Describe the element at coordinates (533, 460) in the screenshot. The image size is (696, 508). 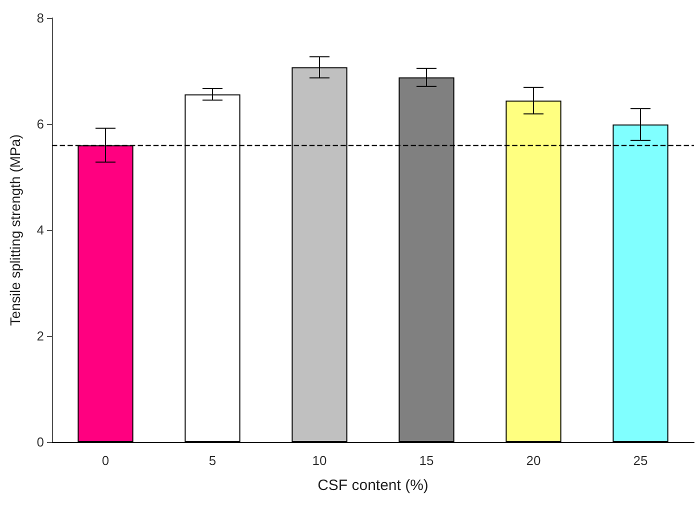
I see `x-tick-label: 20` at that location.